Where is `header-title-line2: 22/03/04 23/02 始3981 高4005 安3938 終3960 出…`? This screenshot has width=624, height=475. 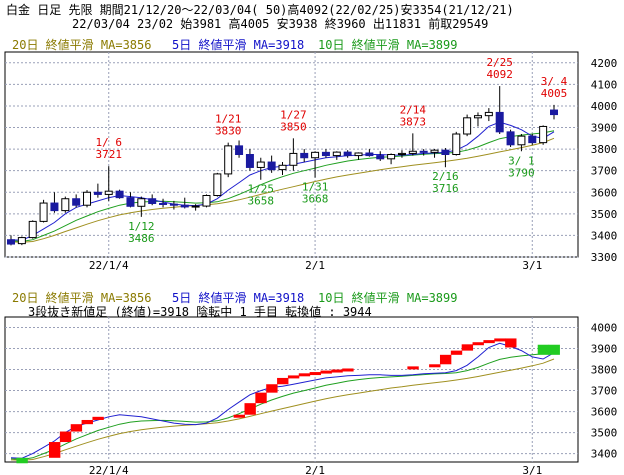 header-title-line2: 22/03/04 23/02 始3981 高4005 安3938 終3960 出… is located at coordinates (280, 24).